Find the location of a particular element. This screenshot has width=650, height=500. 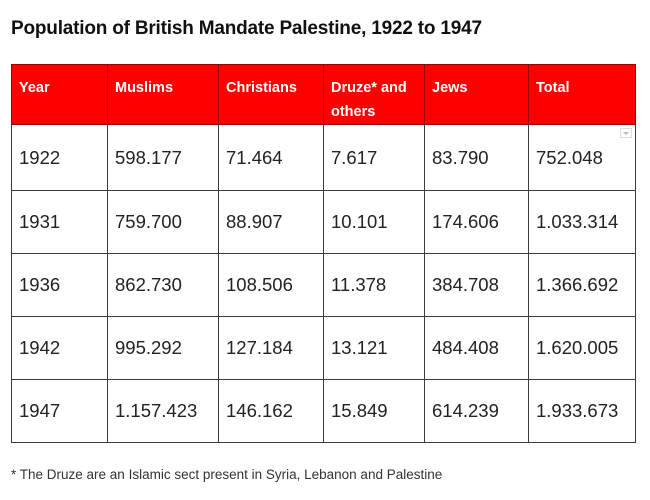

cell-total: 1.033.314 is located at coordinates (582, 222).